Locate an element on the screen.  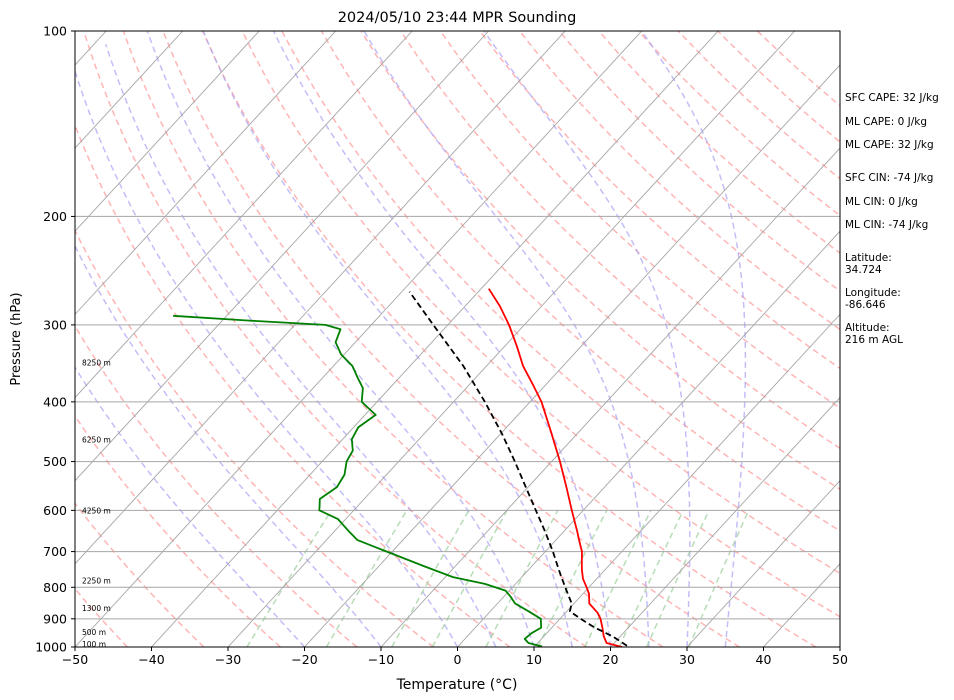
x-tick-label: −20 is located at coordinates (304, 659).